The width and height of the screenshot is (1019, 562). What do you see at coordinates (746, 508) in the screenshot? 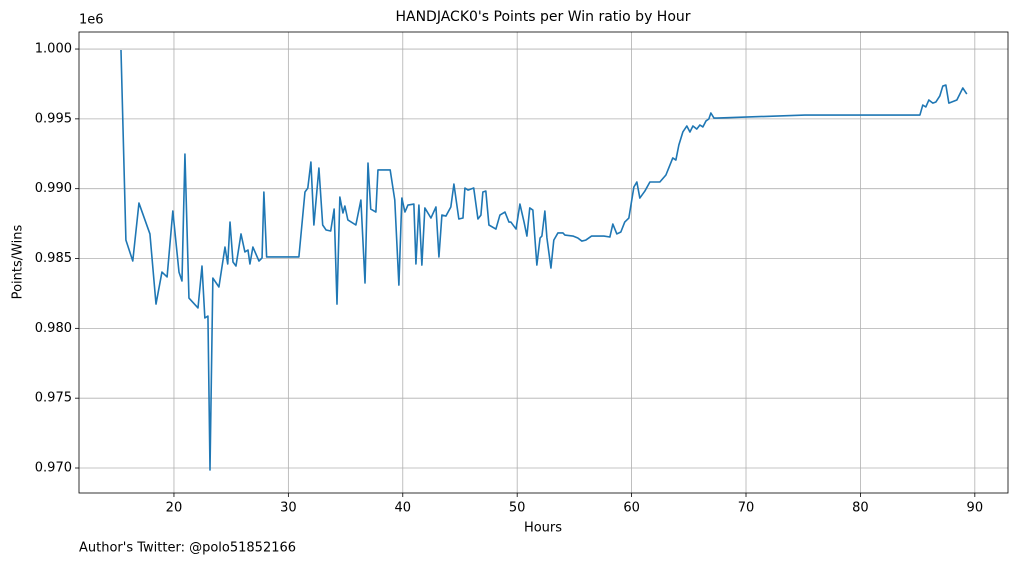
I see `x-tick-label: 70` at bounding box center [746, 508].